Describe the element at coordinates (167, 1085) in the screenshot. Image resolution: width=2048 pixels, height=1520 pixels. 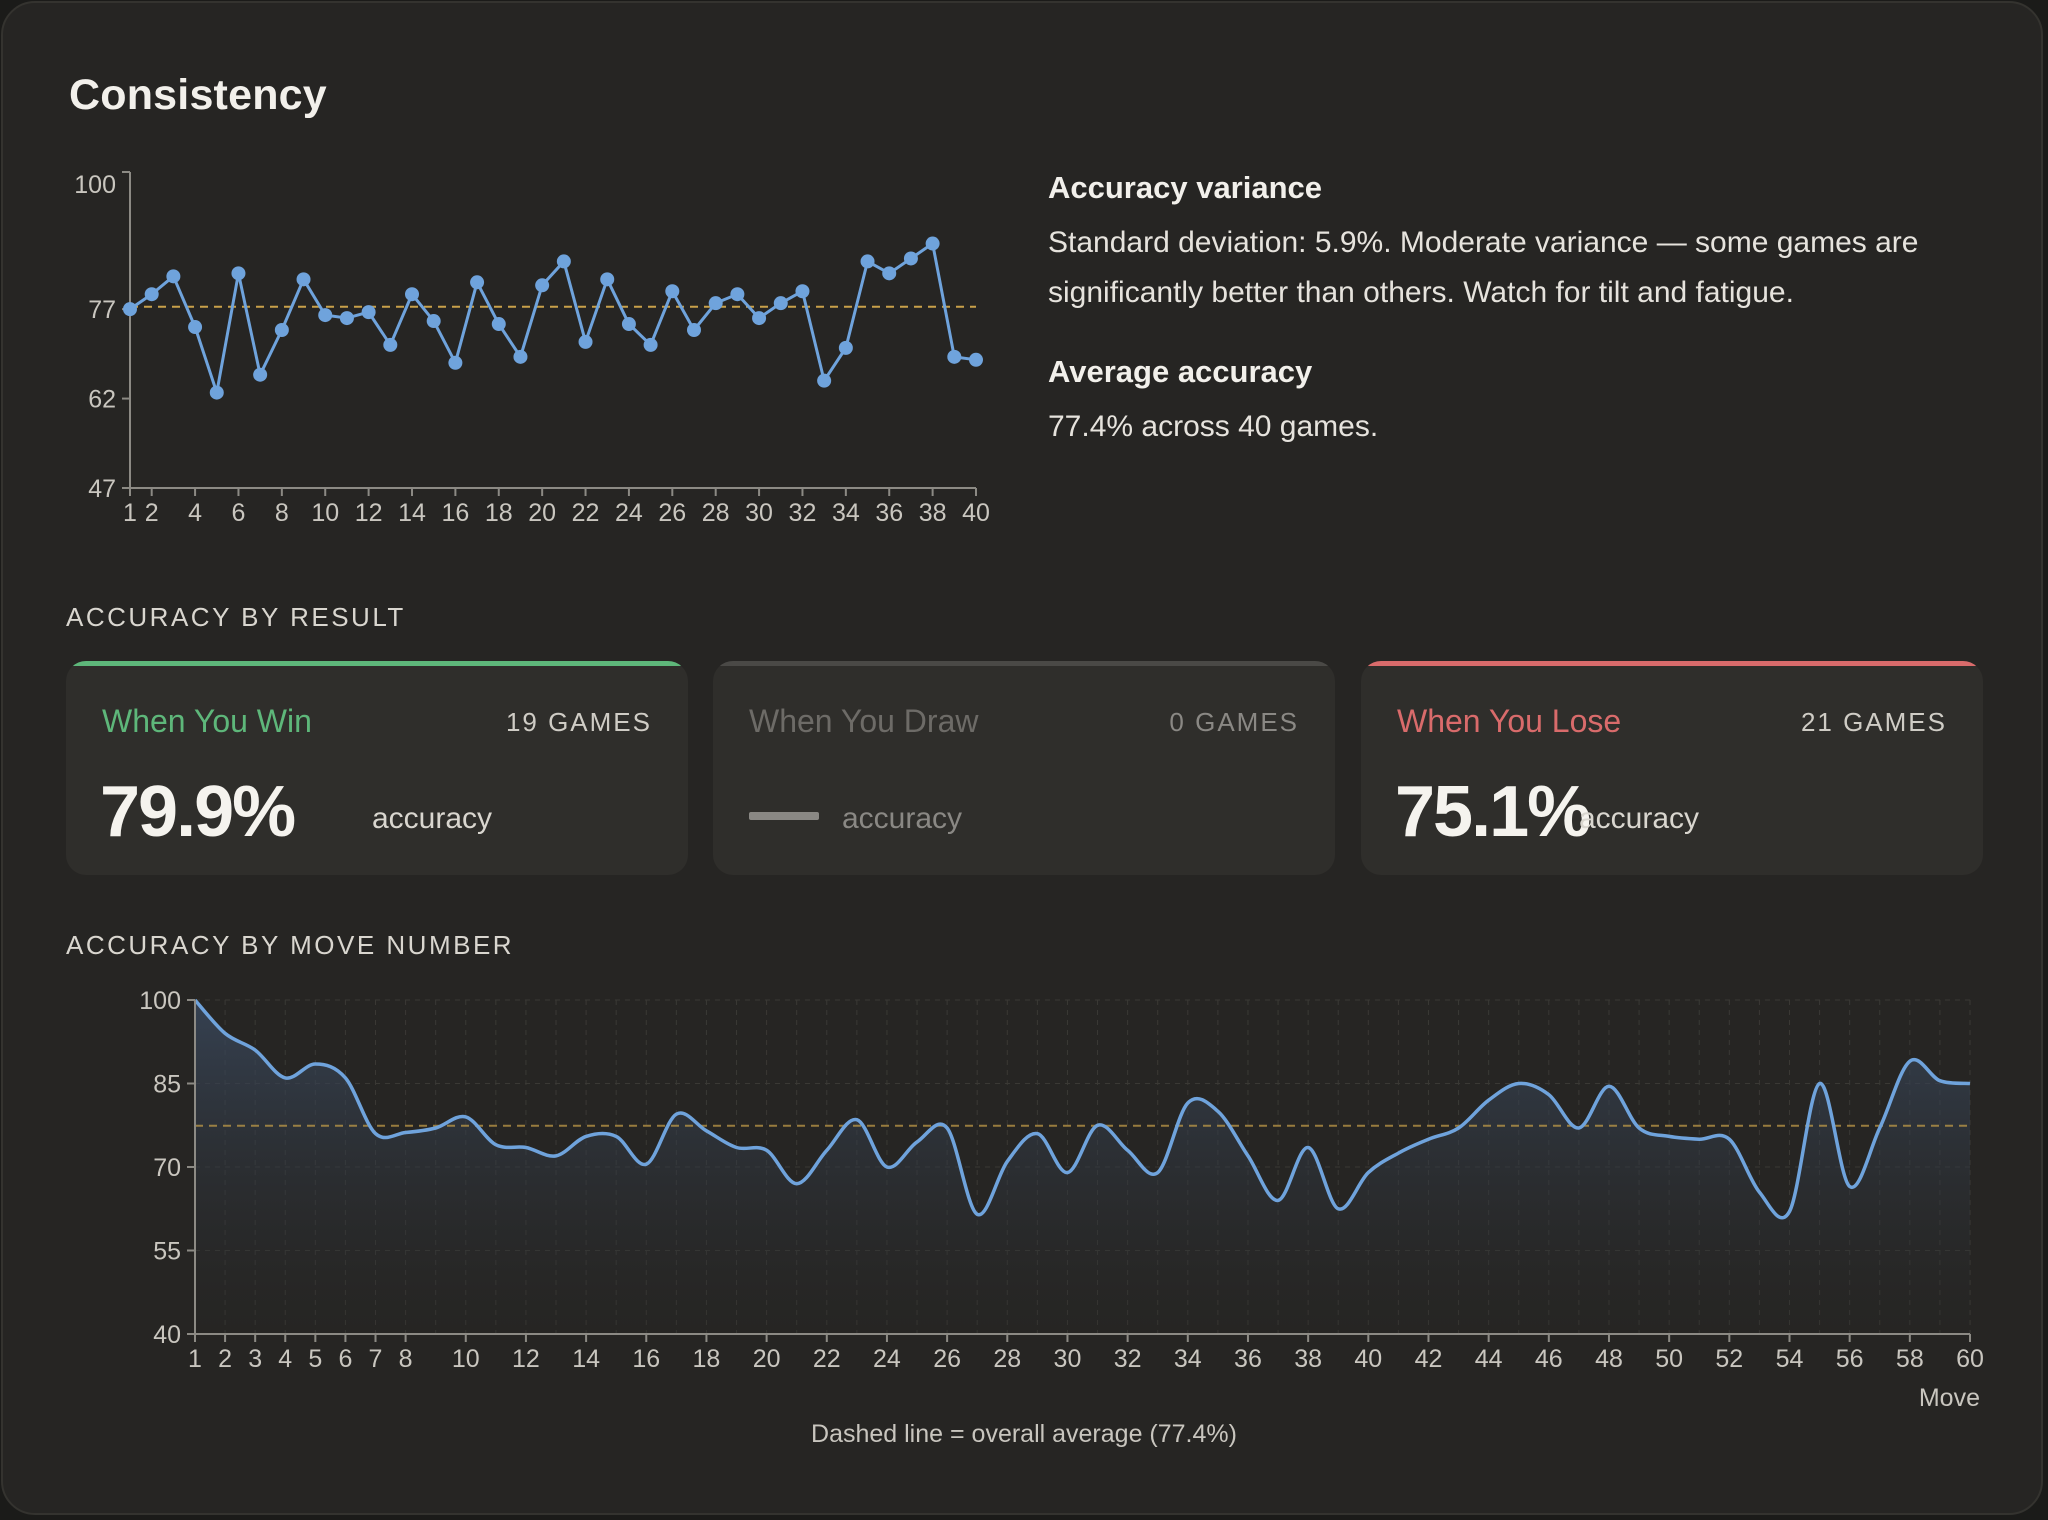
I see `y-tick-label: 85` at that location.